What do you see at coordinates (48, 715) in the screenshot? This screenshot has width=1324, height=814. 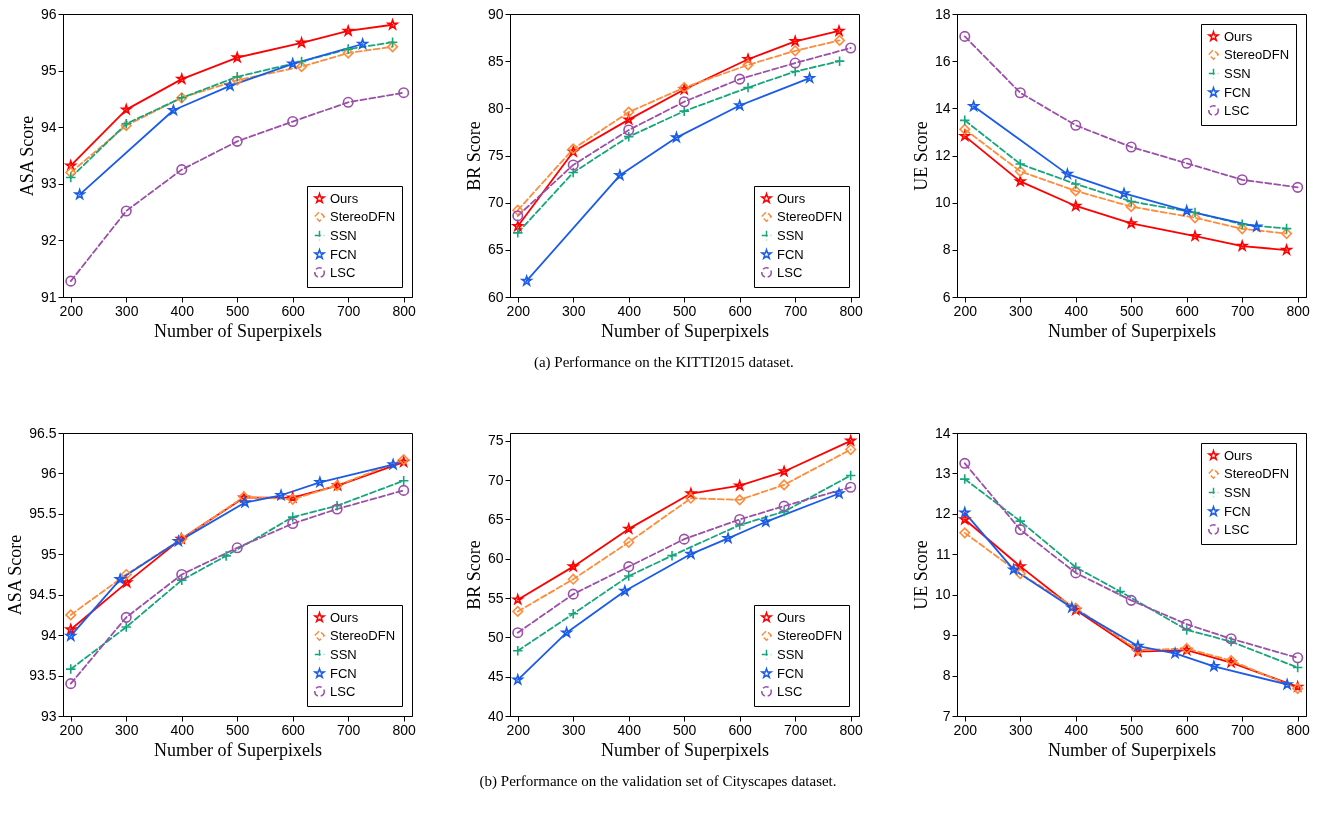 I see `y-tick-label: 93` at bounding box center [48, 715].